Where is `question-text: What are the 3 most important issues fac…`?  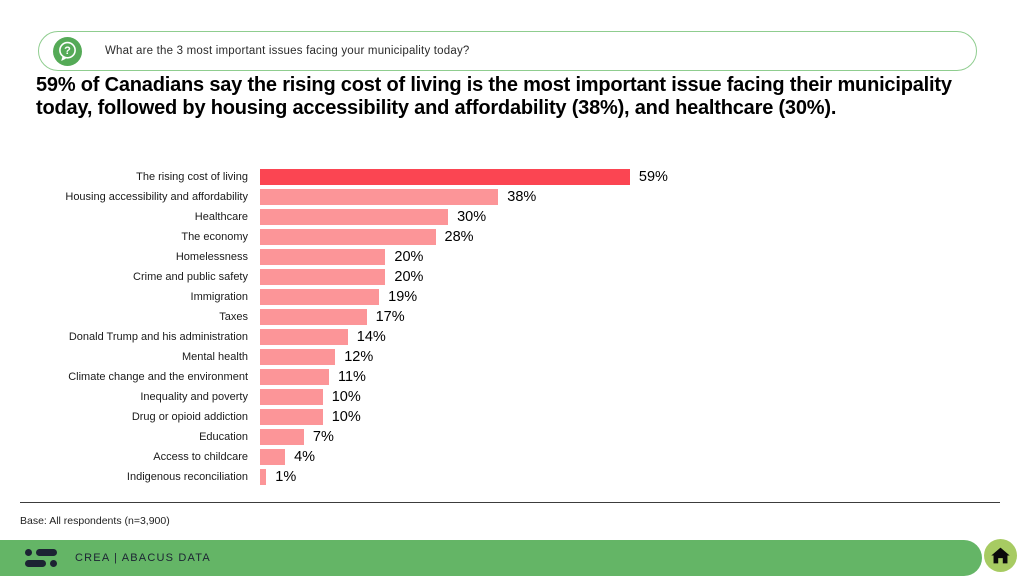
question-text: What are the 3 most important issues fac… is located at coordinates (287, 51).